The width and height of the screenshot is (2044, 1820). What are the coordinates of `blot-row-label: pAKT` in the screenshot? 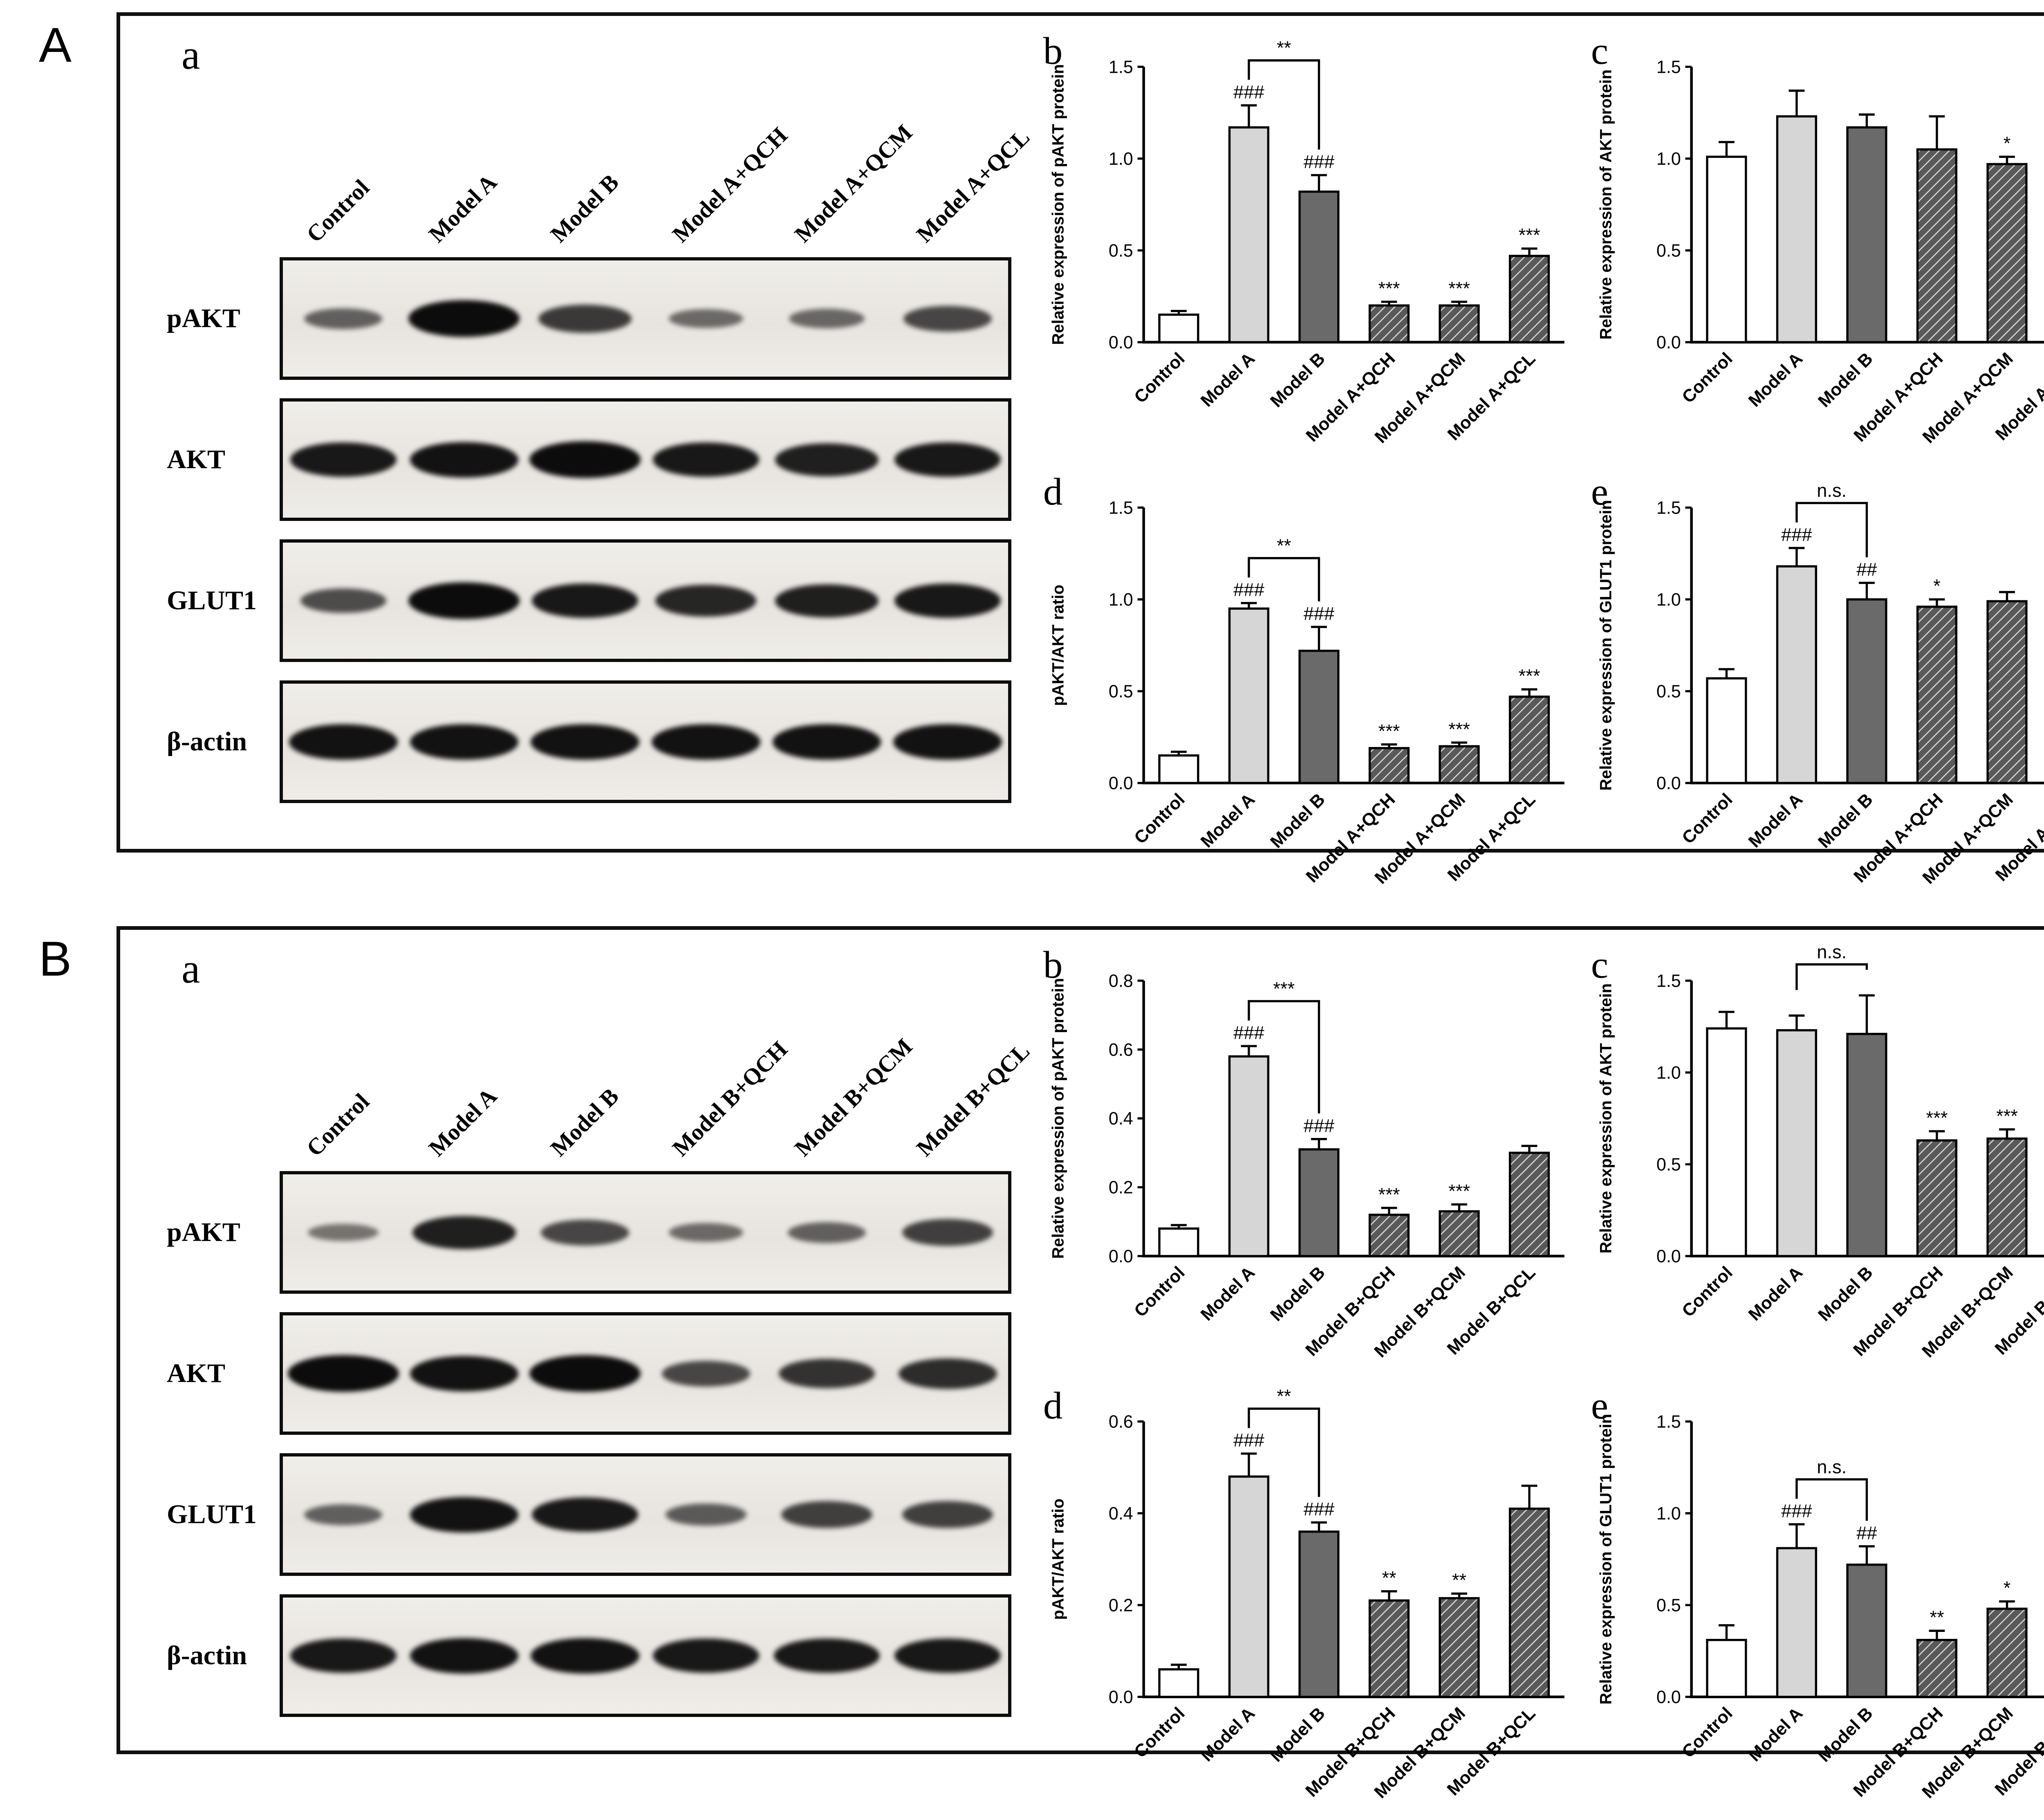 It's located at (214, 1232).